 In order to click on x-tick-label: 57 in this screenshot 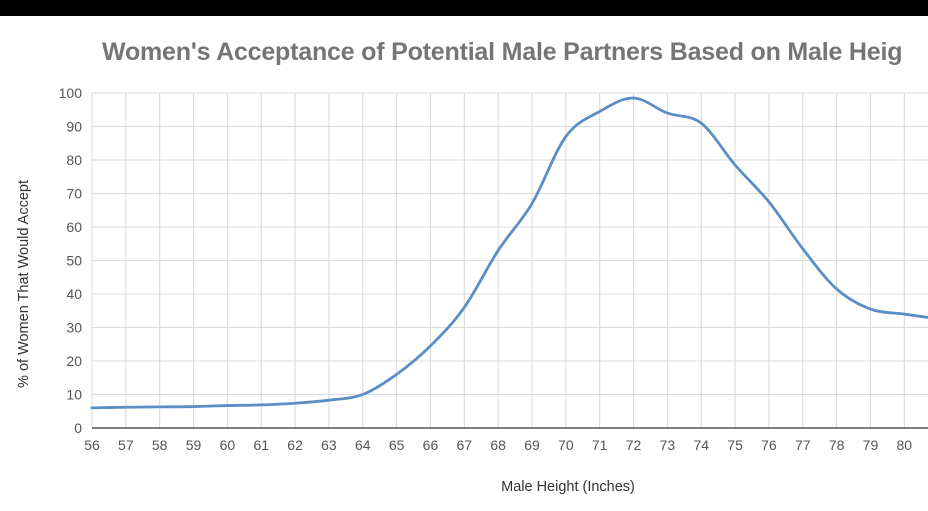, I will do `click(126, 445)`.